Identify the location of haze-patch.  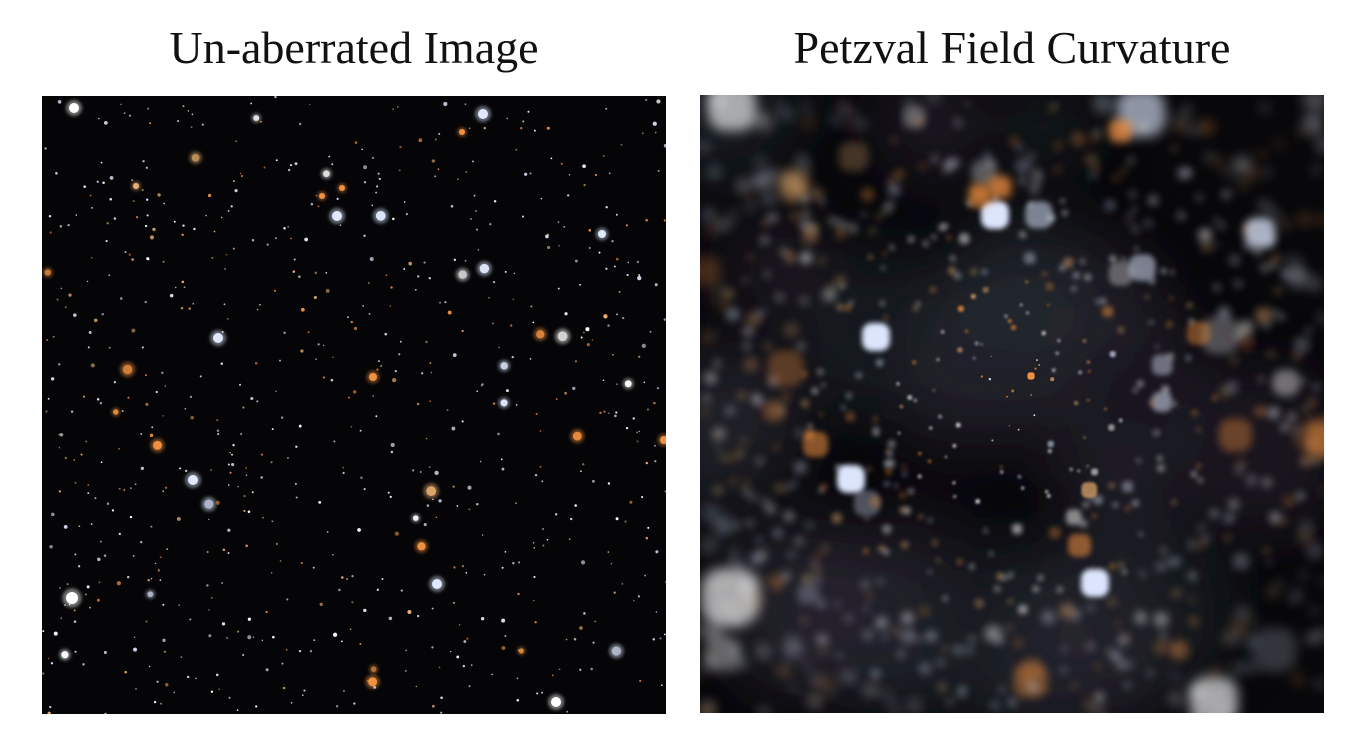
(1049, 132).